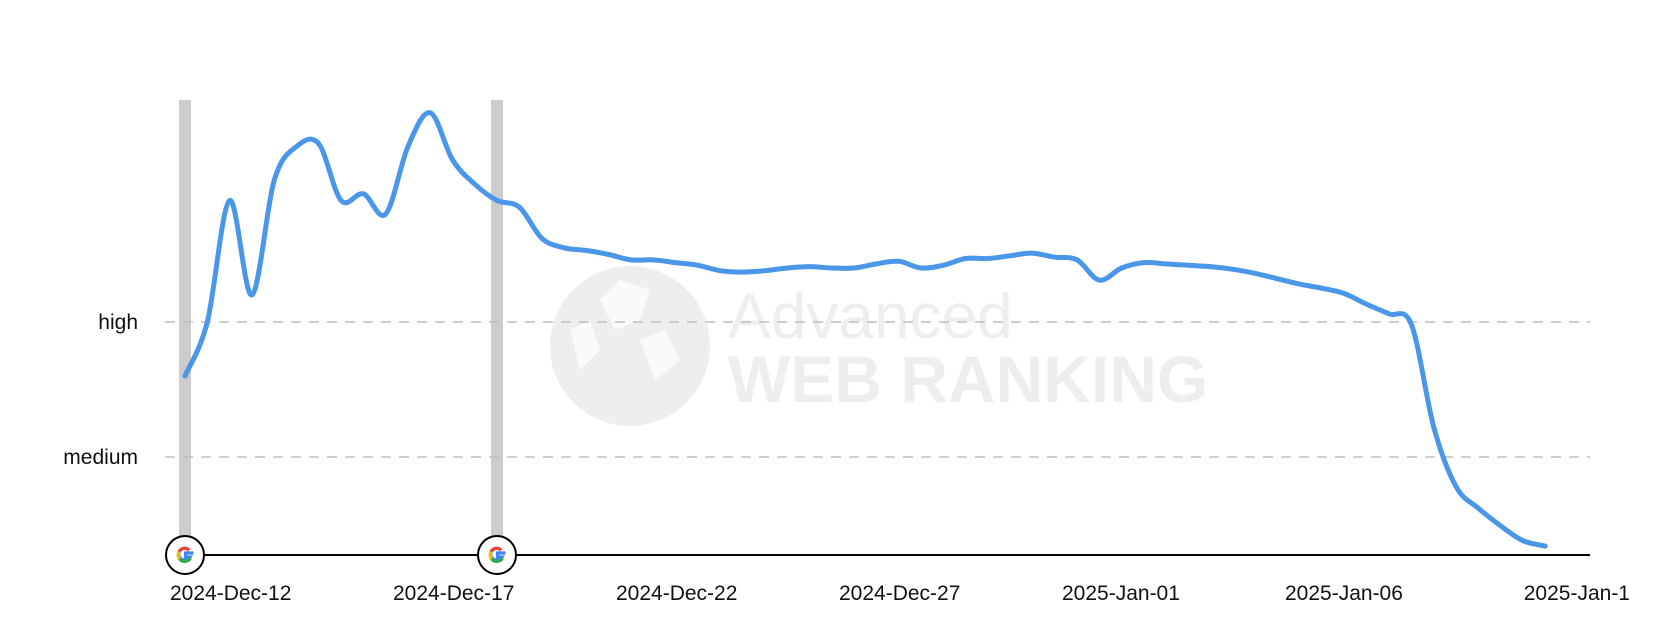 The height and width of the screenshot is (634, 1670). Describe the element at coordinates (625, 330) in the screenshot. I see `watermark-globe-continents-icon` at that location.